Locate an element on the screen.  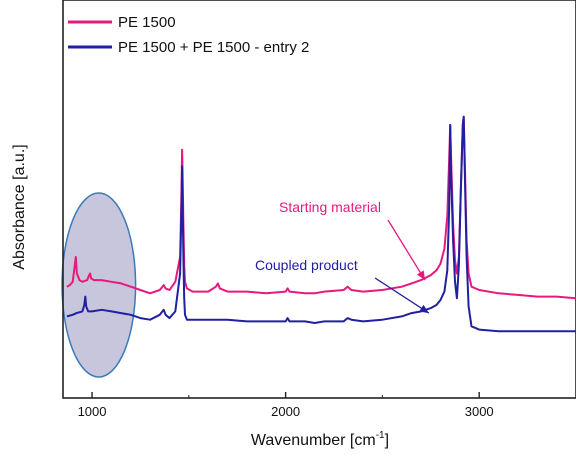
legend-label-coupled: PE 1500 + PE 1500 - entry 2 is located at coordinates (213, 47).